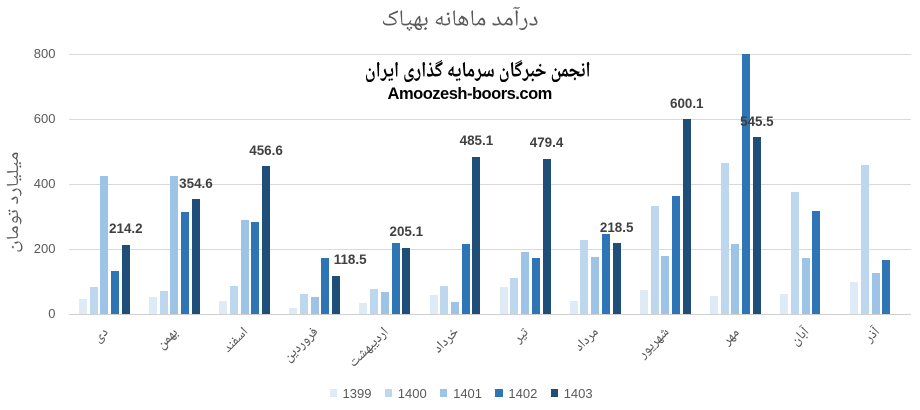 Image resolution: width=920 pixels, height=410 pixels. Describe the element at coordinates (126, 229) in the screenshot. I see `data-label: 214.2` at that location.